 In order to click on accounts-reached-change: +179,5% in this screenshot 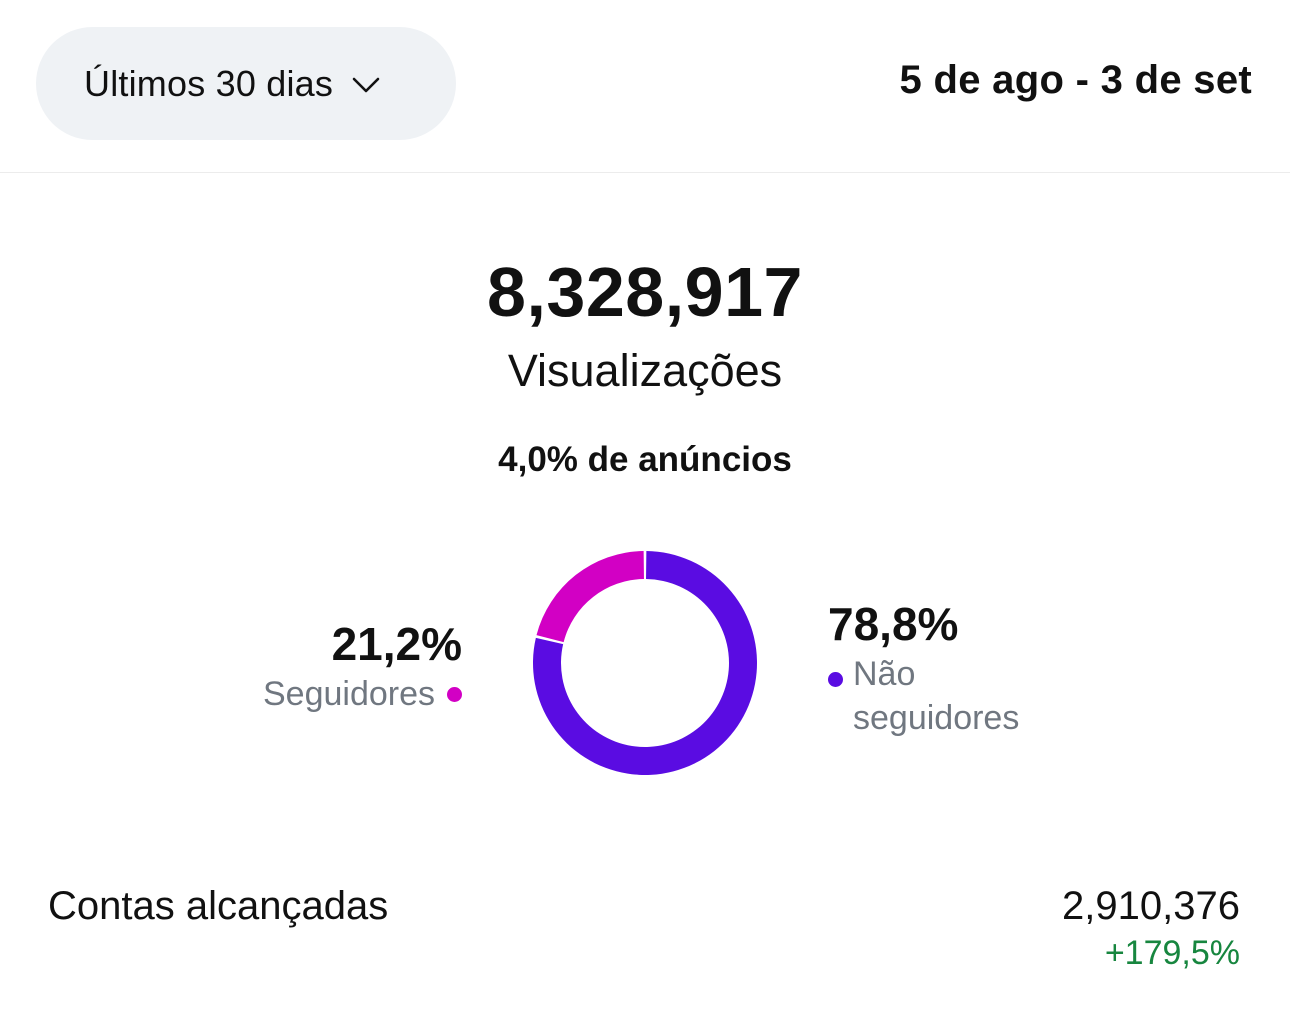, I will do `click(1172, 953)`.